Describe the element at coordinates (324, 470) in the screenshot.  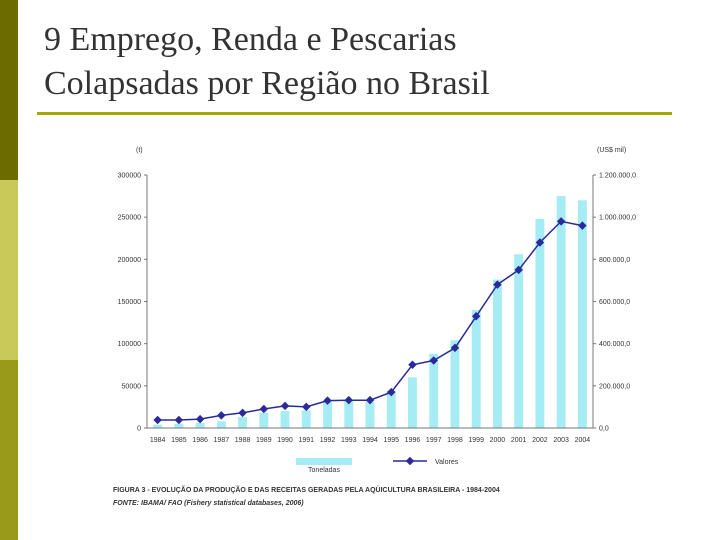
I see `legend-label-toneladas: Toneladas` at that location.